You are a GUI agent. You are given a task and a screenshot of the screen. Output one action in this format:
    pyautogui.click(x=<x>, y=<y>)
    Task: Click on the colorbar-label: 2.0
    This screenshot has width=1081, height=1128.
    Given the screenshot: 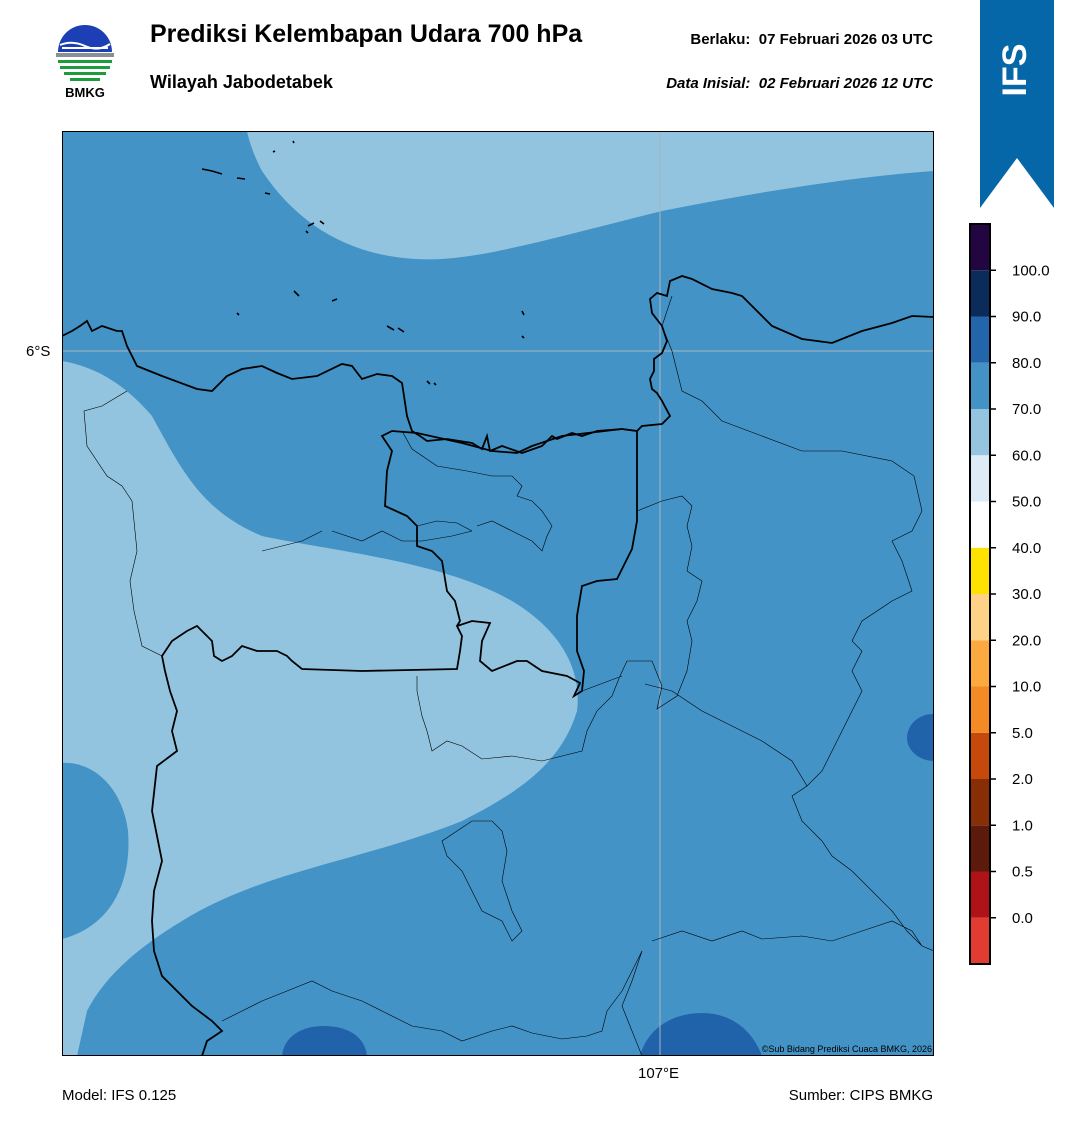 What is the action you would take?
    pyautogui.click(x=1022, y=779)
    